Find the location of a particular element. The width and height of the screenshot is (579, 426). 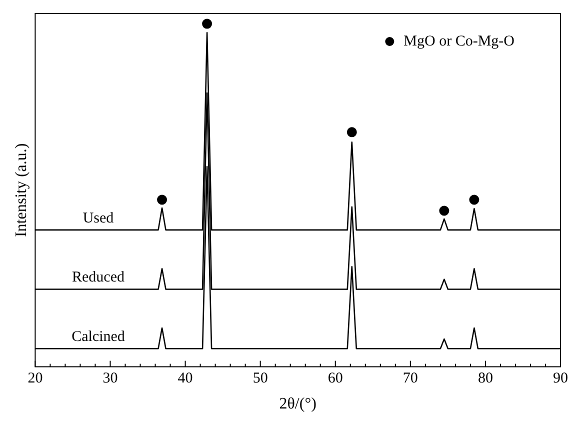

x-tick-label: 70 is located at coordinates (410, 378).